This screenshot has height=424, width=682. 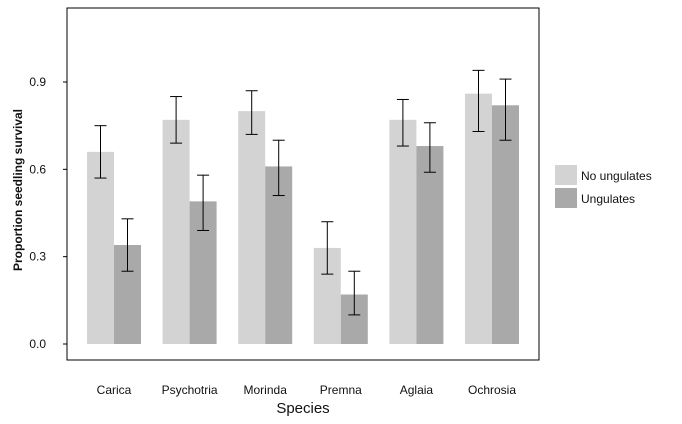 What do you see at coordinates (176, 231) in the screenshot?
I see `bar-psychotria-no-ungulates` at bounding box center [176, 231].